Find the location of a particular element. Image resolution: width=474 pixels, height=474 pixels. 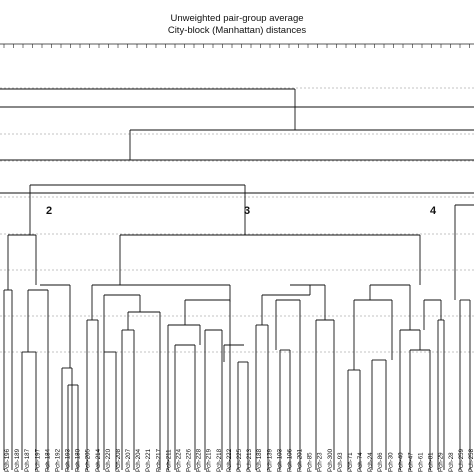

leaf-label: Pch-218 is located at coordinates (219, 460).